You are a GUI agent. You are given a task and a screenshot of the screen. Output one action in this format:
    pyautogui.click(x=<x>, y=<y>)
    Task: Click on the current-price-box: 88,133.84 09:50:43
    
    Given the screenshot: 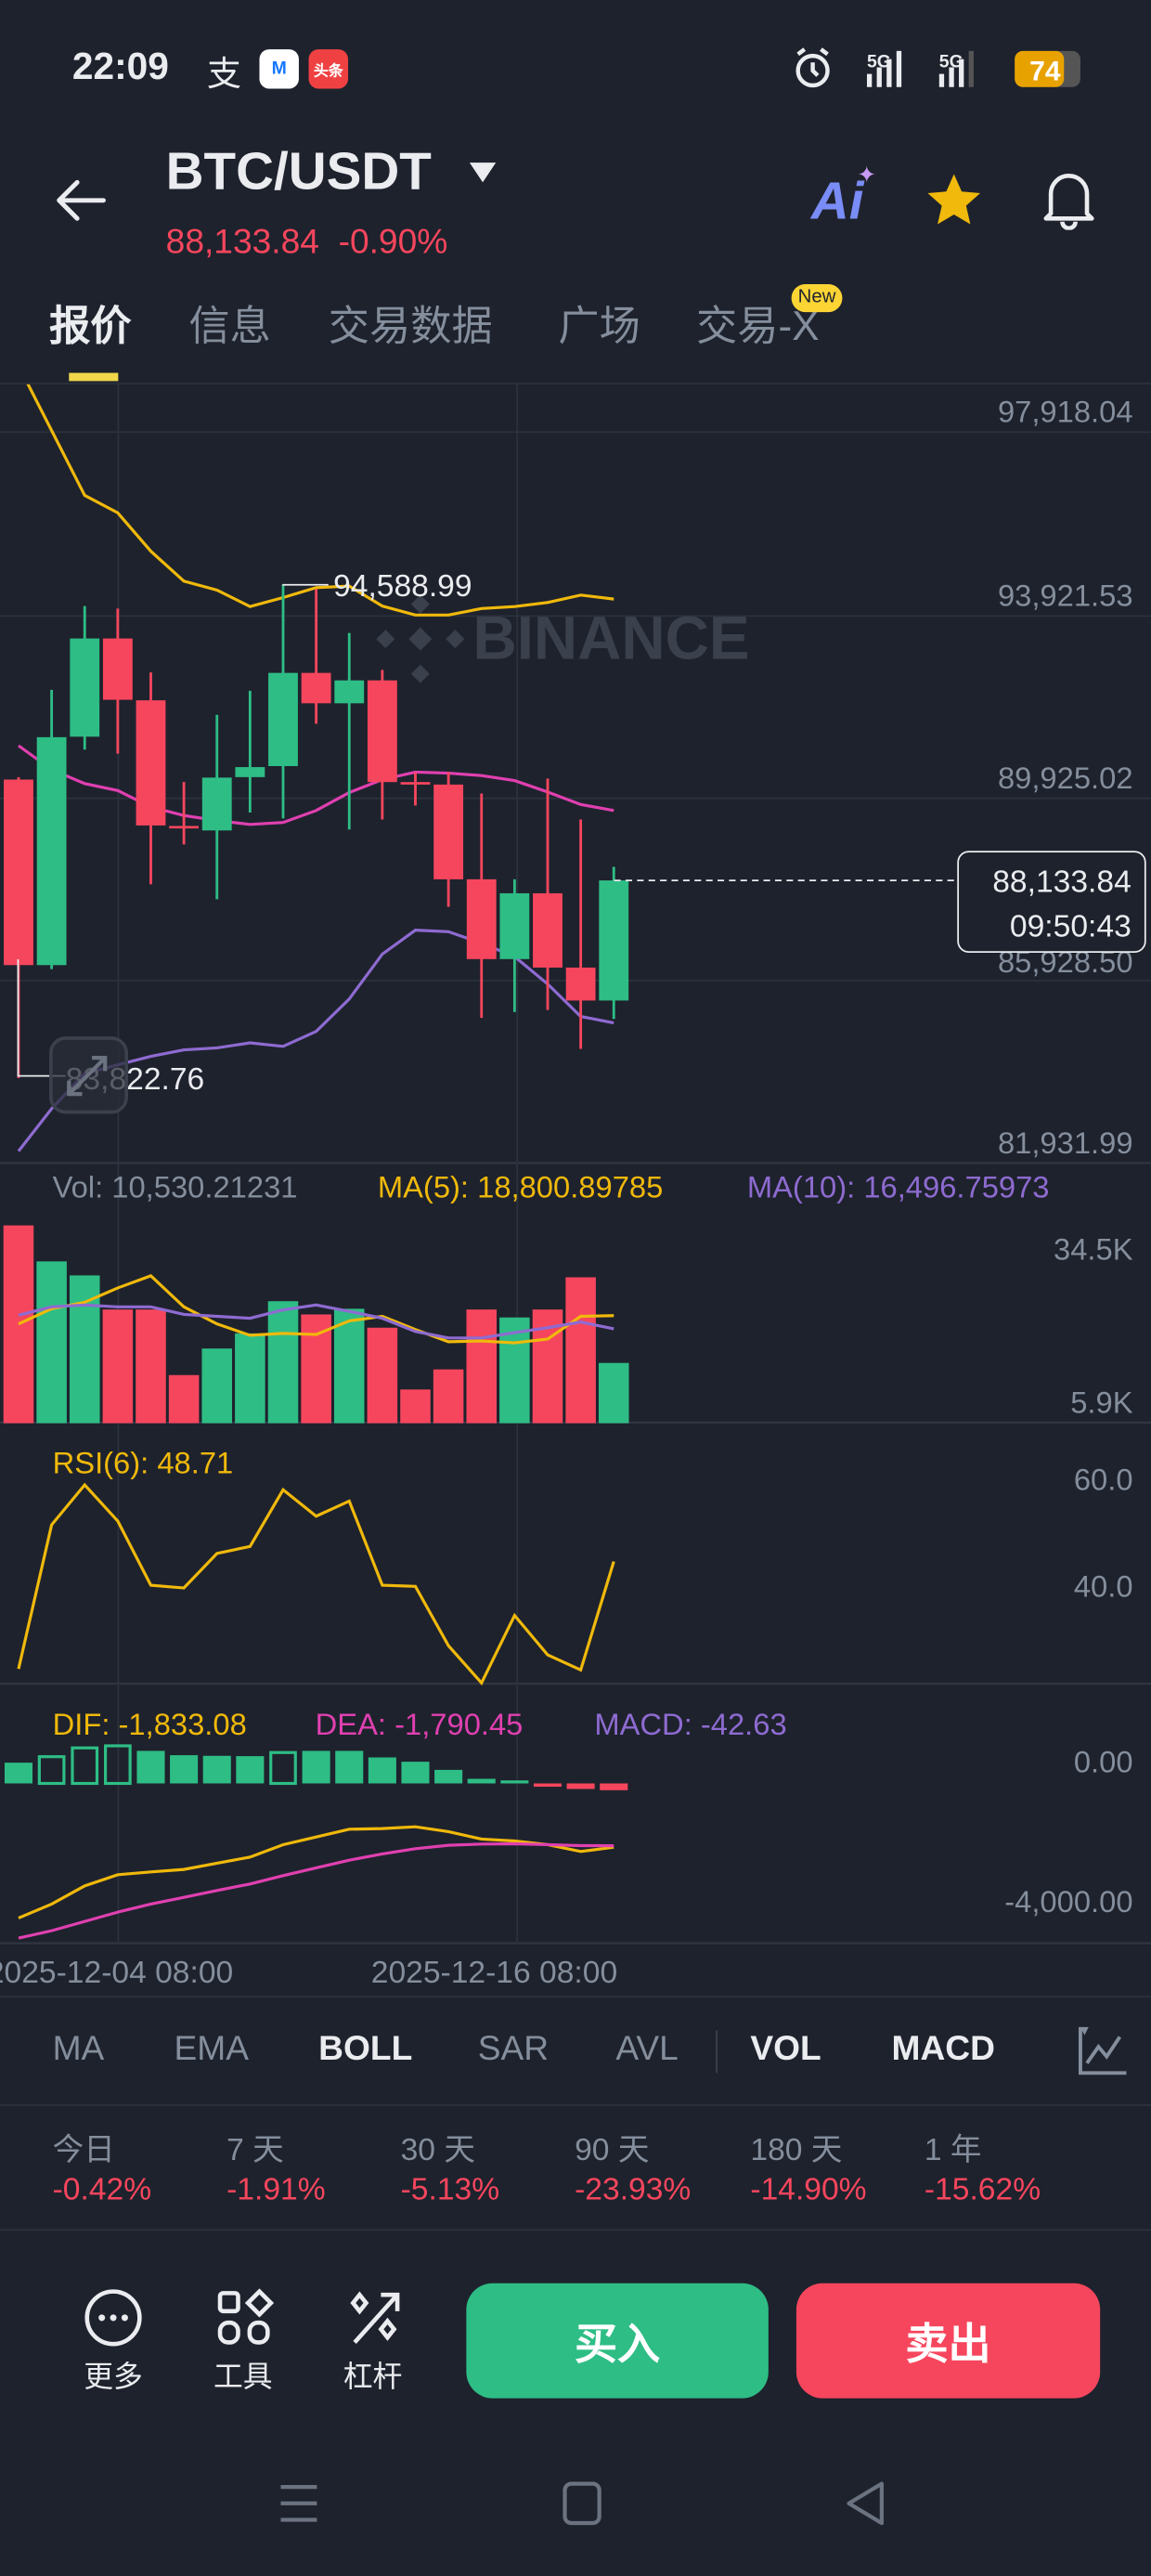 What is the action you would take?
    pyautogui.click(x=1051, y=902)
    